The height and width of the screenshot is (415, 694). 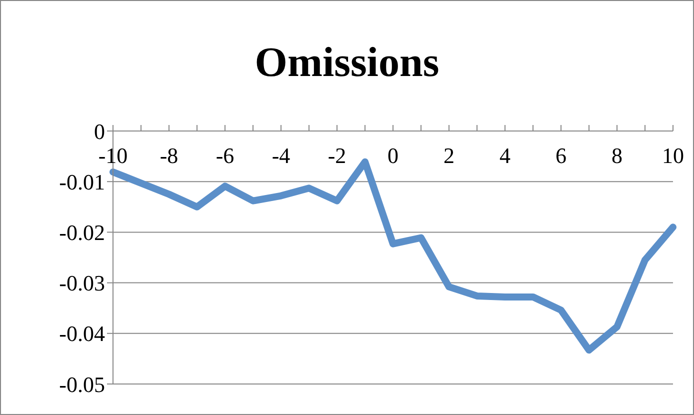 What do you see at coordinates (617, 155) in the screenshot?
I see `x-tick-label: 8` at bounding box center [617, 155].